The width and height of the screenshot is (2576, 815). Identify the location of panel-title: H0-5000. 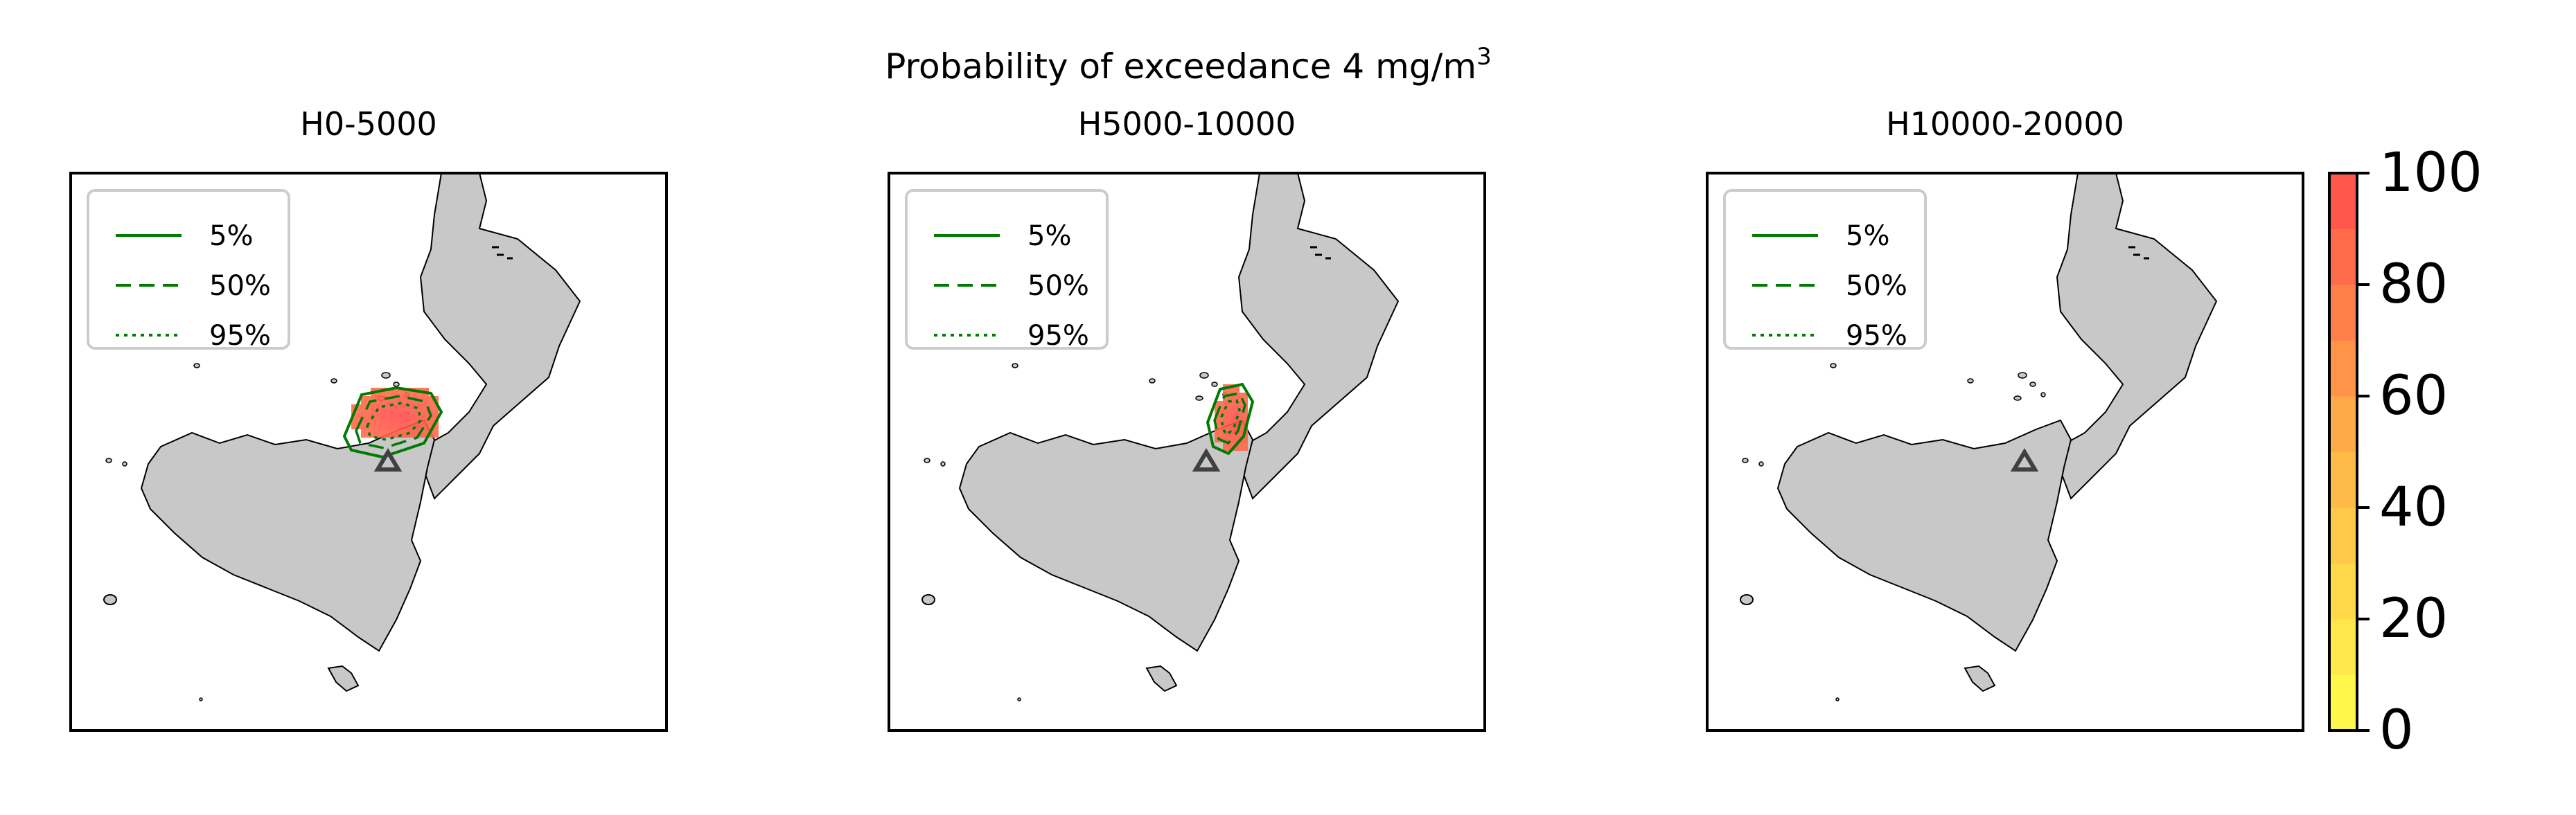
(368, 124).